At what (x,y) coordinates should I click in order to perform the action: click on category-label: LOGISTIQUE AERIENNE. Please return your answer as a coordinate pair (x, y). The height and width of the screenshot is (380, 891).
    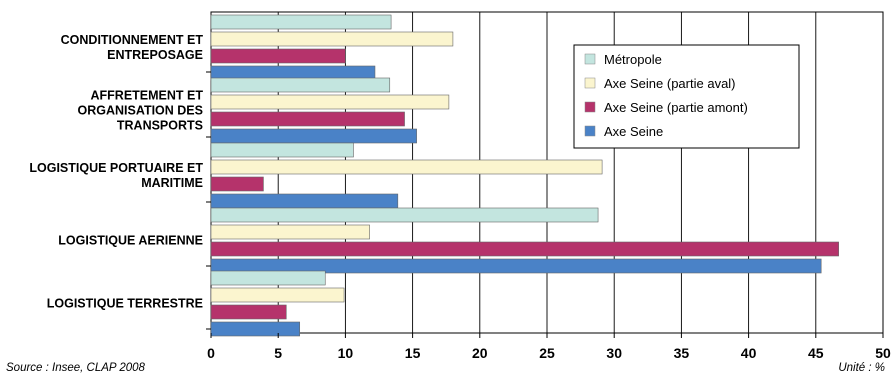
    Looking at the image, I should click on (130, 241).